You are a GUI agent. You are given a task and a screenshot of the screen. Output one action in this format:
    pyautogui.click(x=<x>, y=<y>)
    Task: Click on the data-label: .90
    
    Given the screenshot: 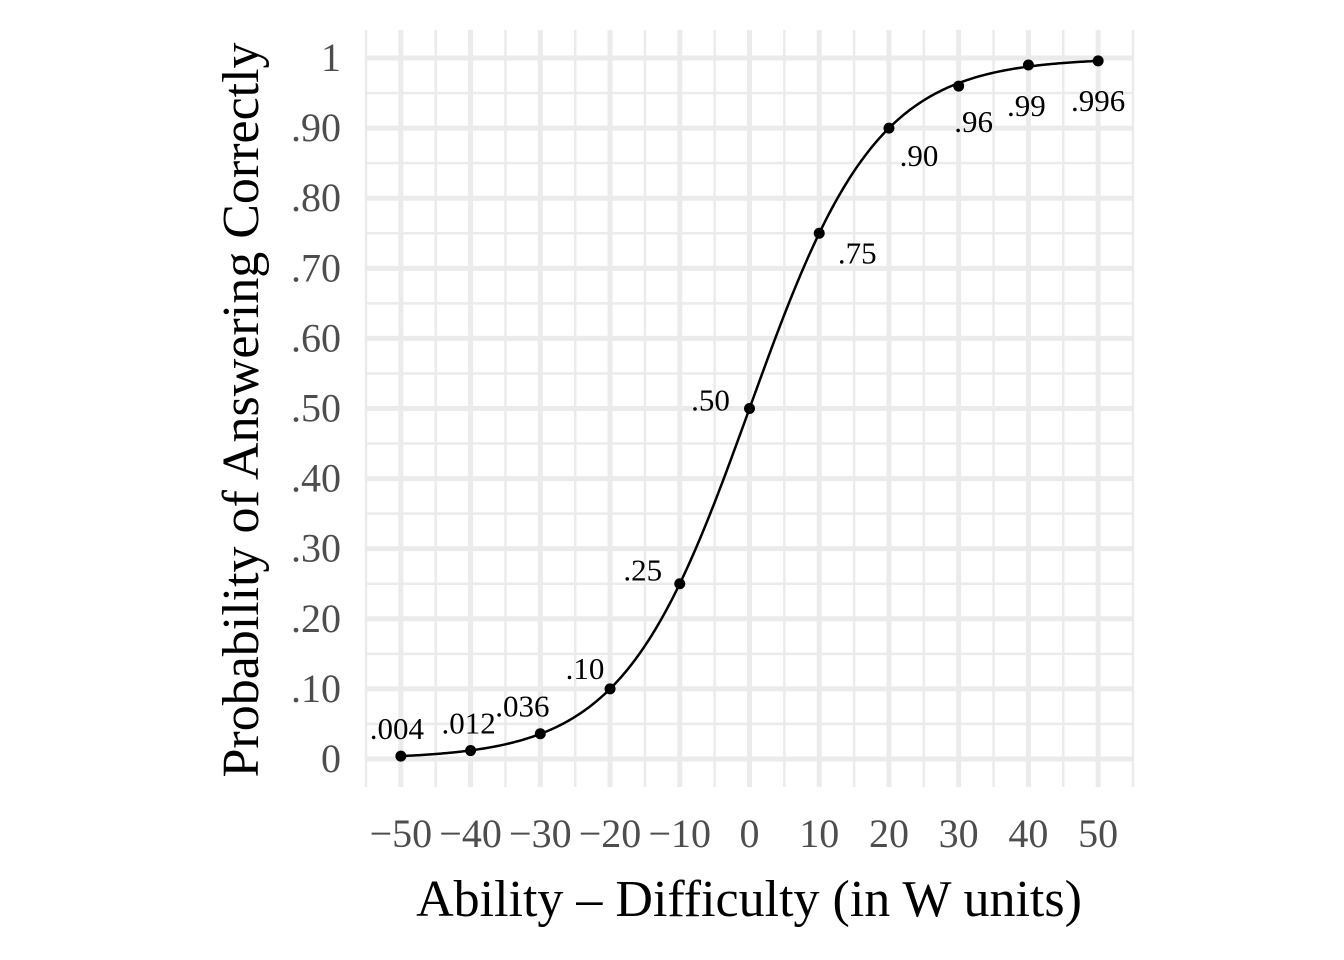 What is the action you would take?
    pyautogui.click(x=919, y=155)
    